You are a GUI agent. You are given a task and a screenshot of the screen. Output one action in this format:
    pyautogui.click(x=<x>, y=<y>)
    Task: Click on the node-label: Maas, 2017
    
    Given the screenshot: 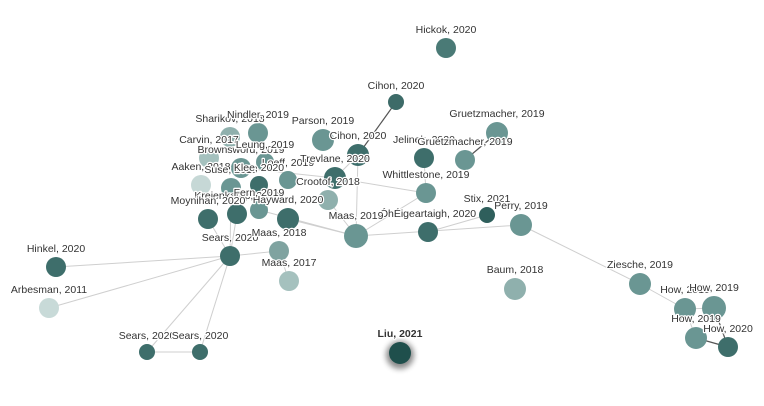 What is the action you would take?
    pyautogui.click(x=289, y=263)
    